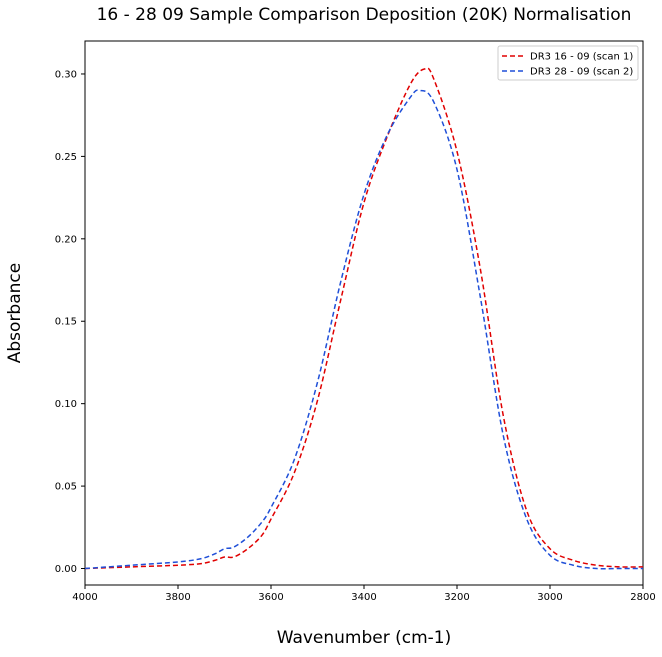 The width and height of the screenshot is (662, 657). I want to click on x-tick-label: 2800, so click(642, 597).